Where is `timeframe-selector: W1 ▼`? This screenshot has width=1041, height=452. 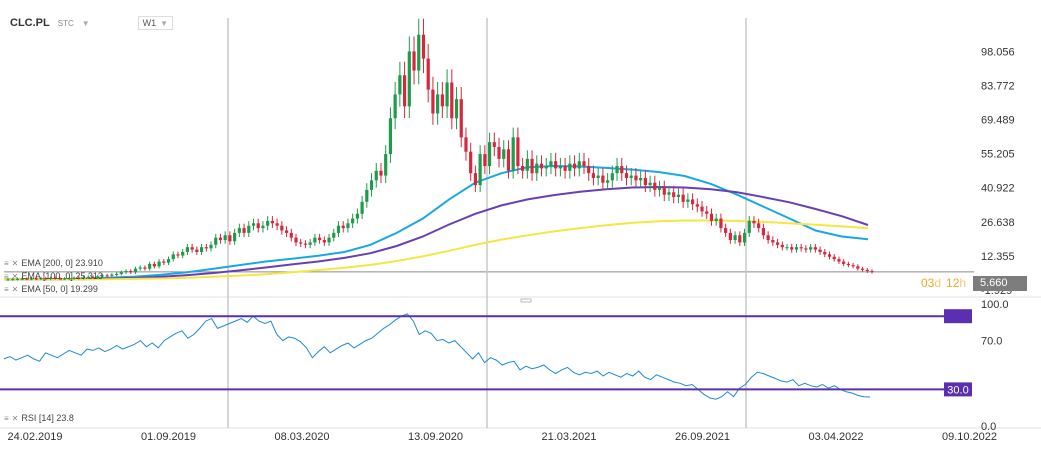
timeframe-selector: W1 ▼ is located at coordinates (155, 23).